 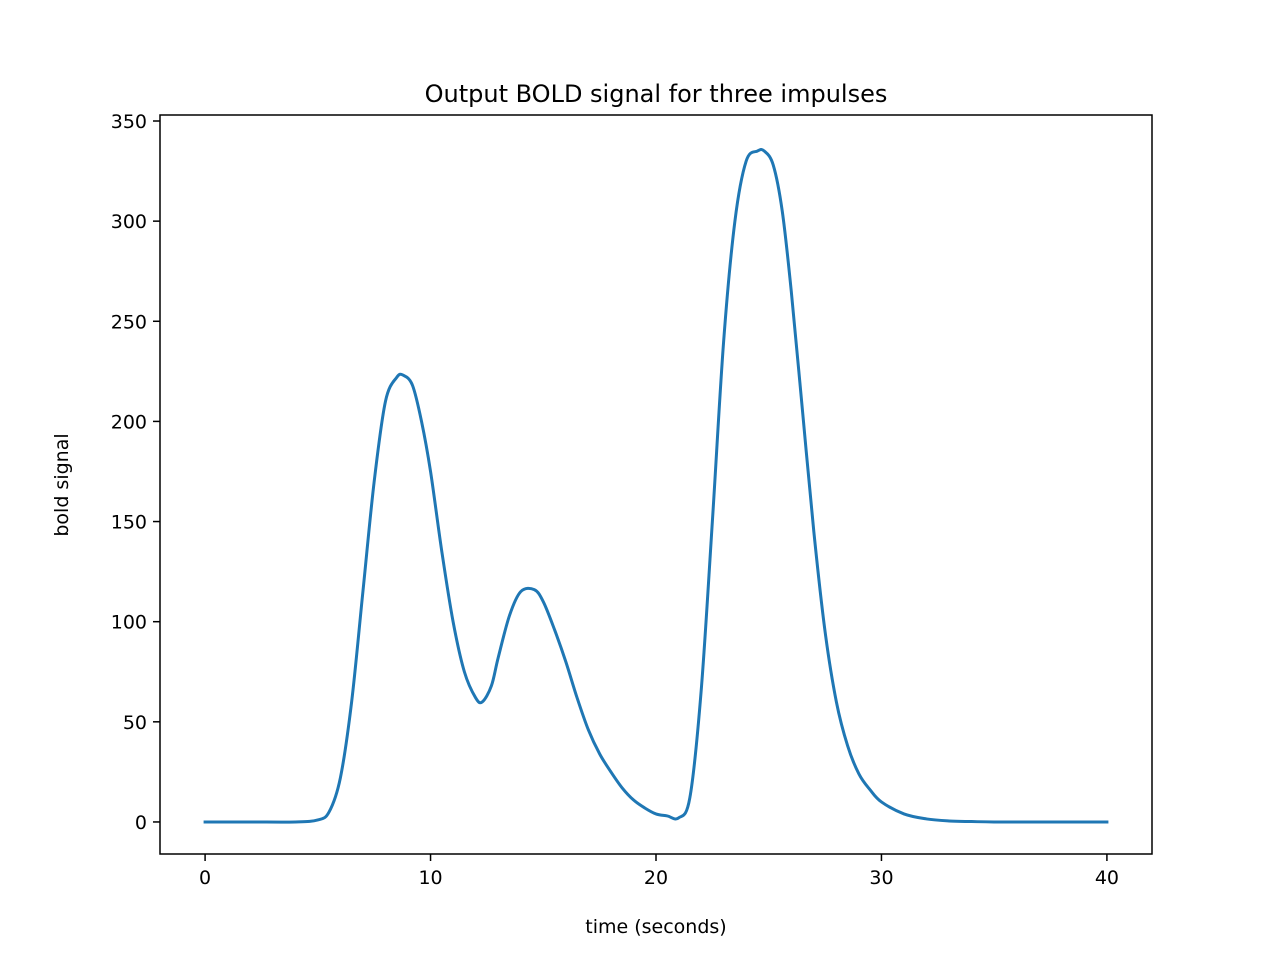 I want to click on y-axis: 0 50 100 150 200 250 300 350, so click(x=135, y=472).